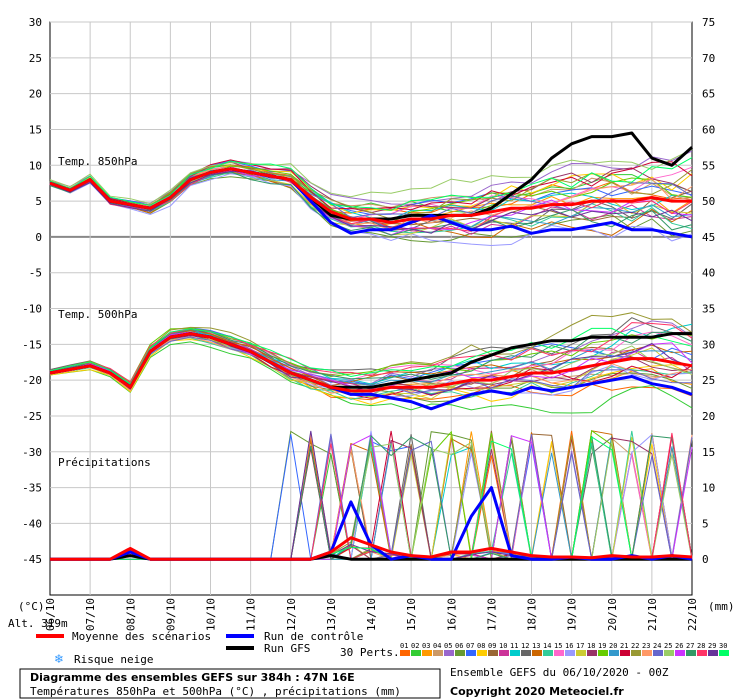  Describe the element at coordinates (32, 488) in the screenshot. I see `left-tick-label: -35` at that location.